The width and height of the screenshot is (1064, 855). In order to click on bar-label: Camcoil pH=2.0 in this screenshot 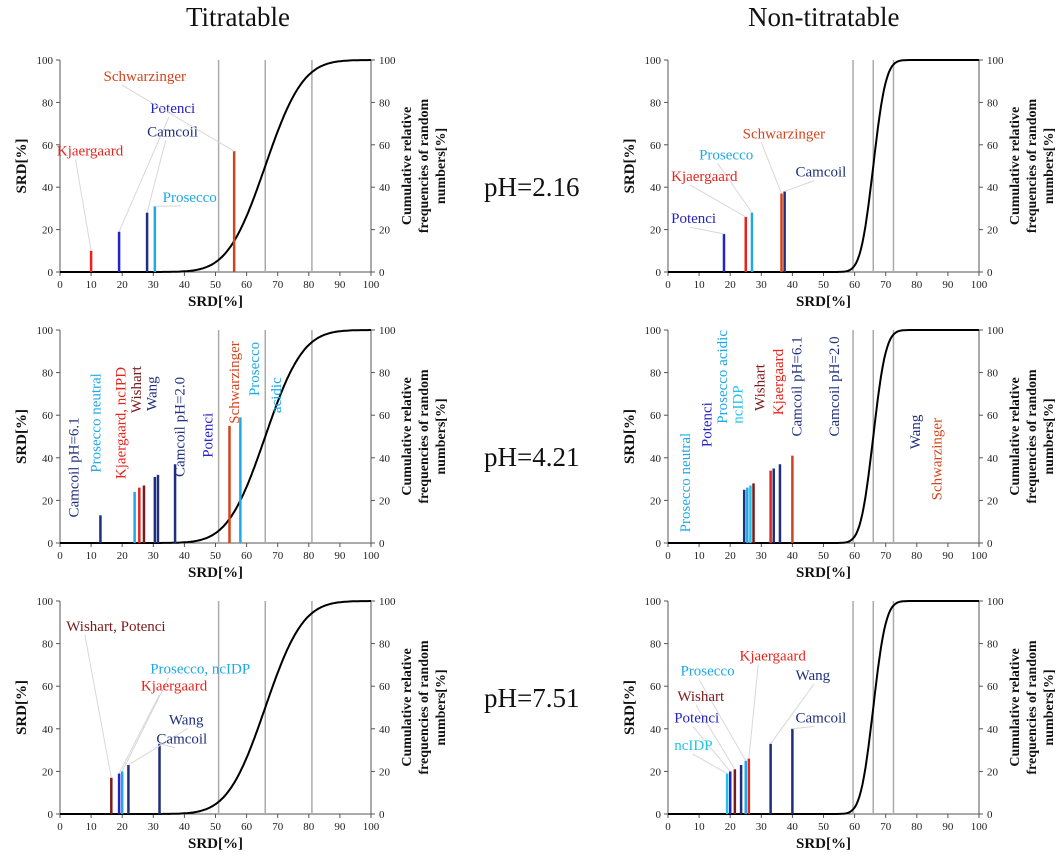, I will do `click(835, 386)`.